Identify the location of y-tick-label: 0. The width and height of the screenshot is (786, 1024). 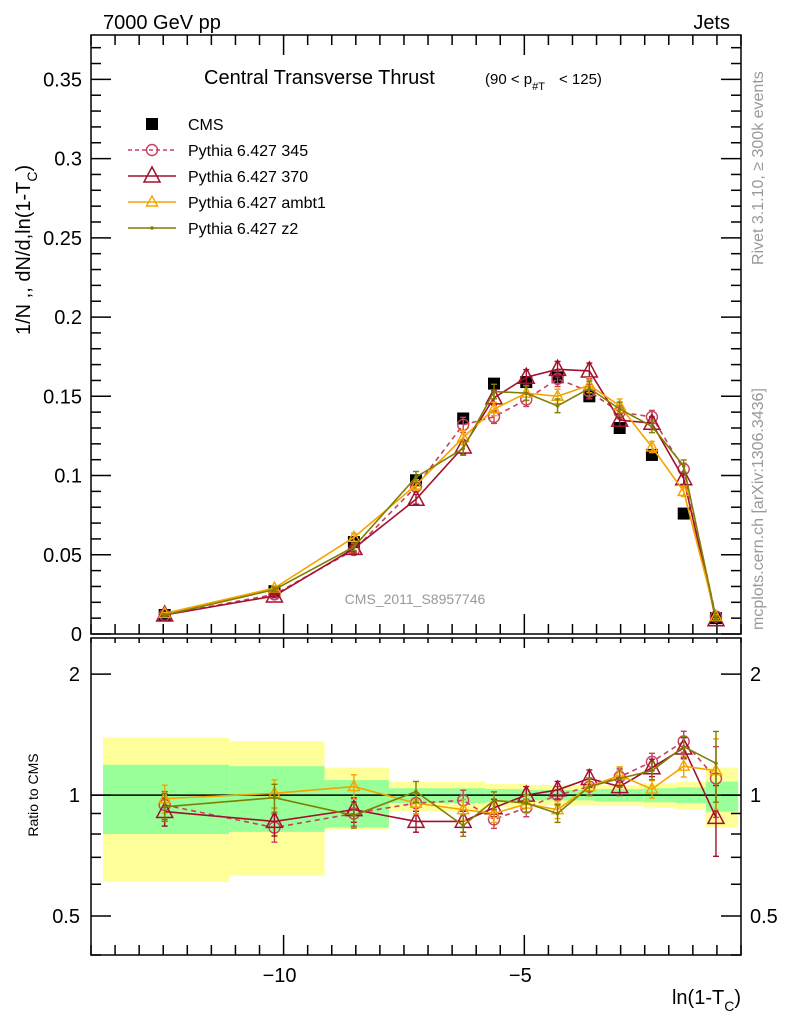
(76, 635).